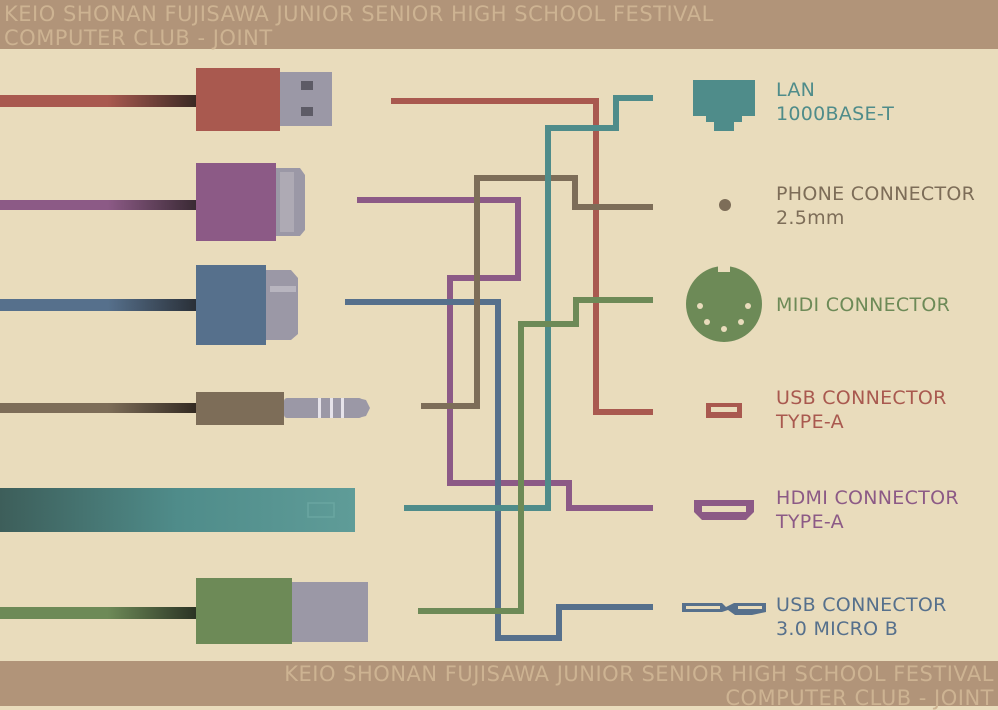  I want to click on lan-cable, so click(177, 510).